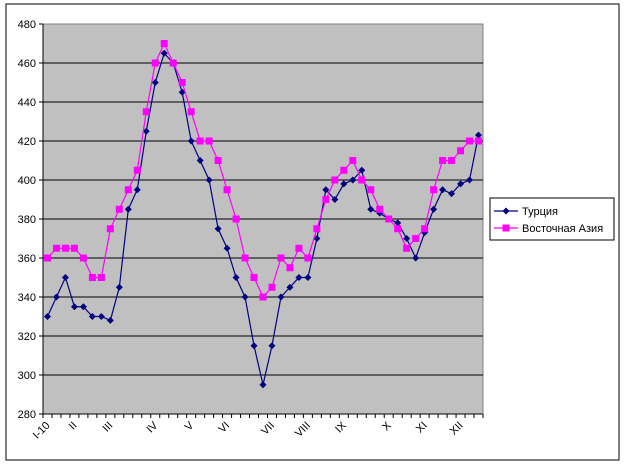 Image resolution: width=624 pixels, height=466 pixels. What do you see at coordinates (562, 229) in the screenshot?
I see `legend-label: Восточная Азия` at bounding box center [562, 229].